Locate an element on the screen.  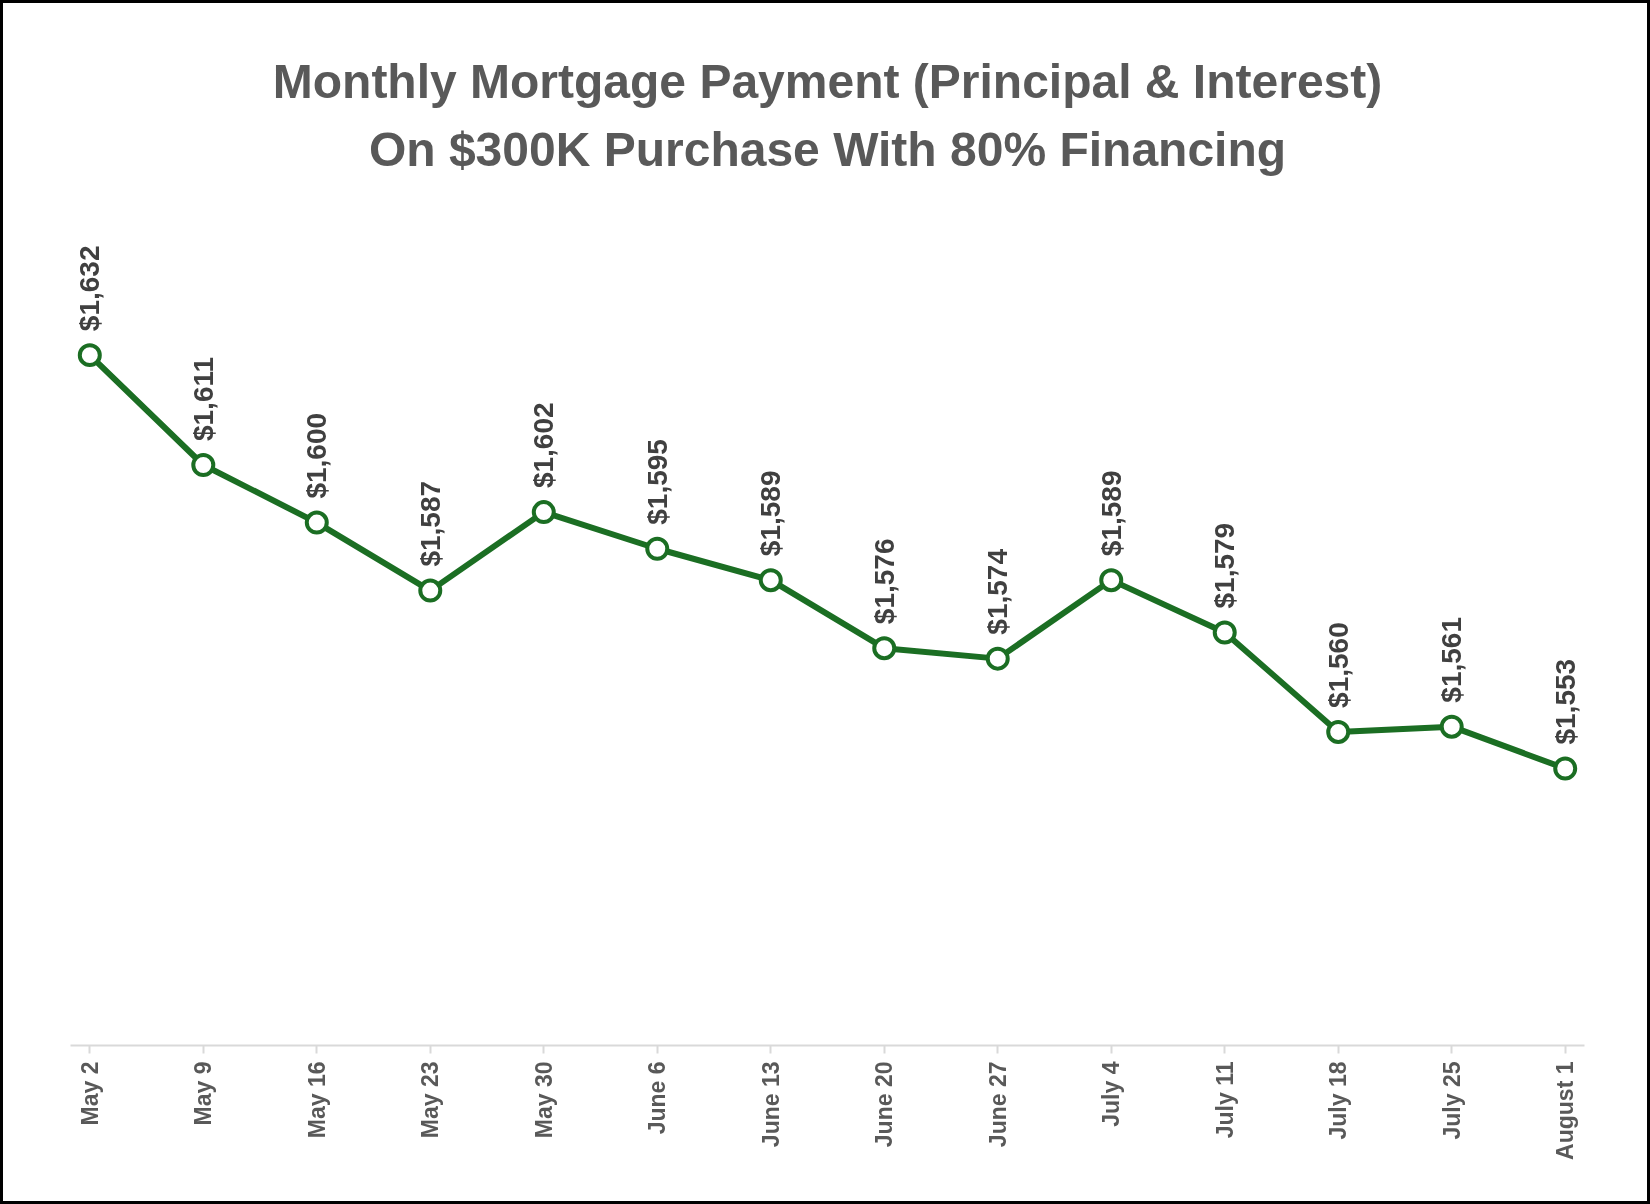
data-label: $1,560 is located at coordinates (1338, 665).